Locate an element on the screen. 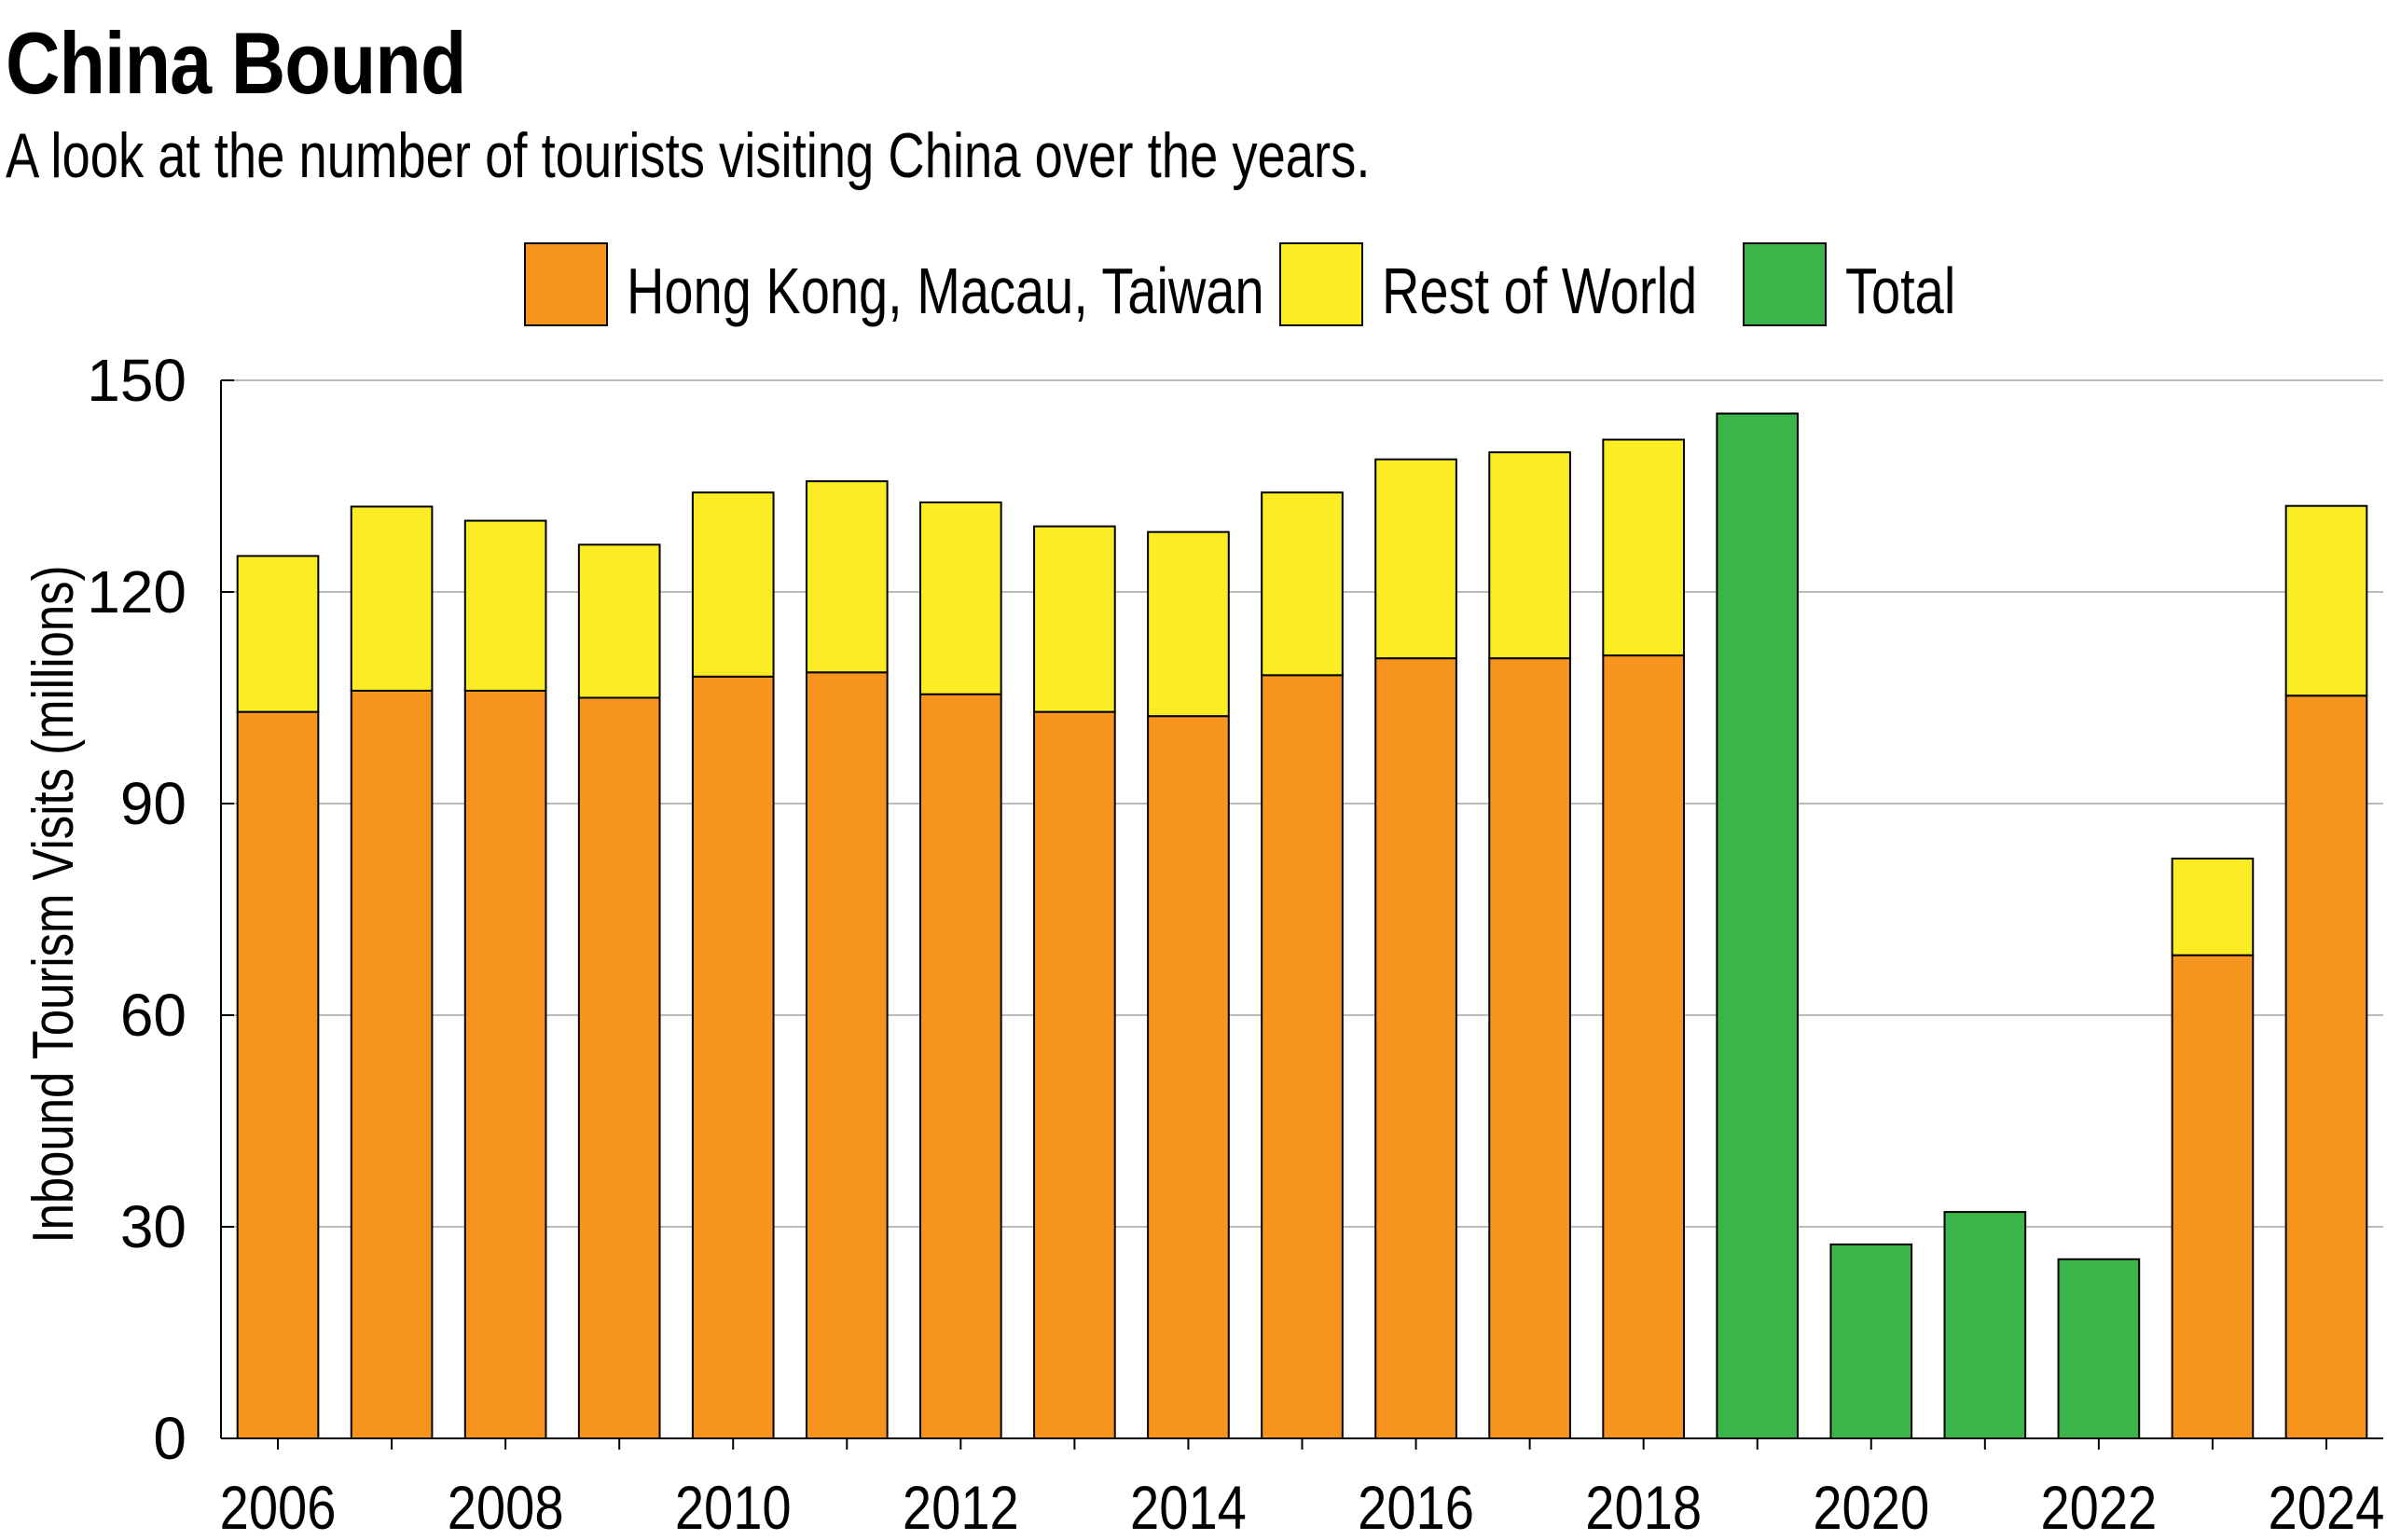 The width and height of the screenshot is (2387, 1540). x-tick-label: 2020 is located at coordinates (1871, 1507).